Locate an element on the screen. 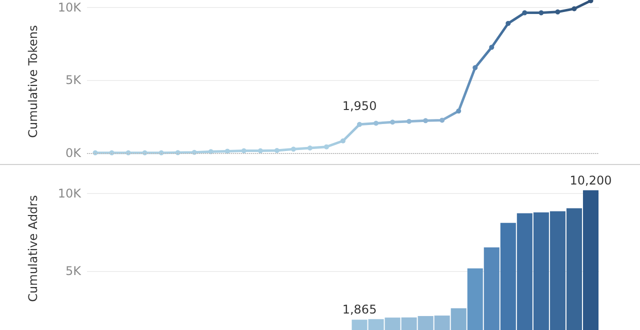 The height and width of the screenshot is (330, 640). data-label: 10,200 is located at coordinates (591, 180).